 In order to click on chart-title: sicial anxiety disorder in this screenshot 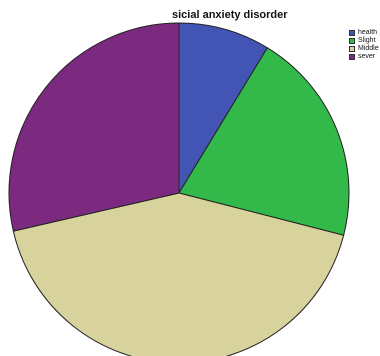, I will do `click(230, 15)`.